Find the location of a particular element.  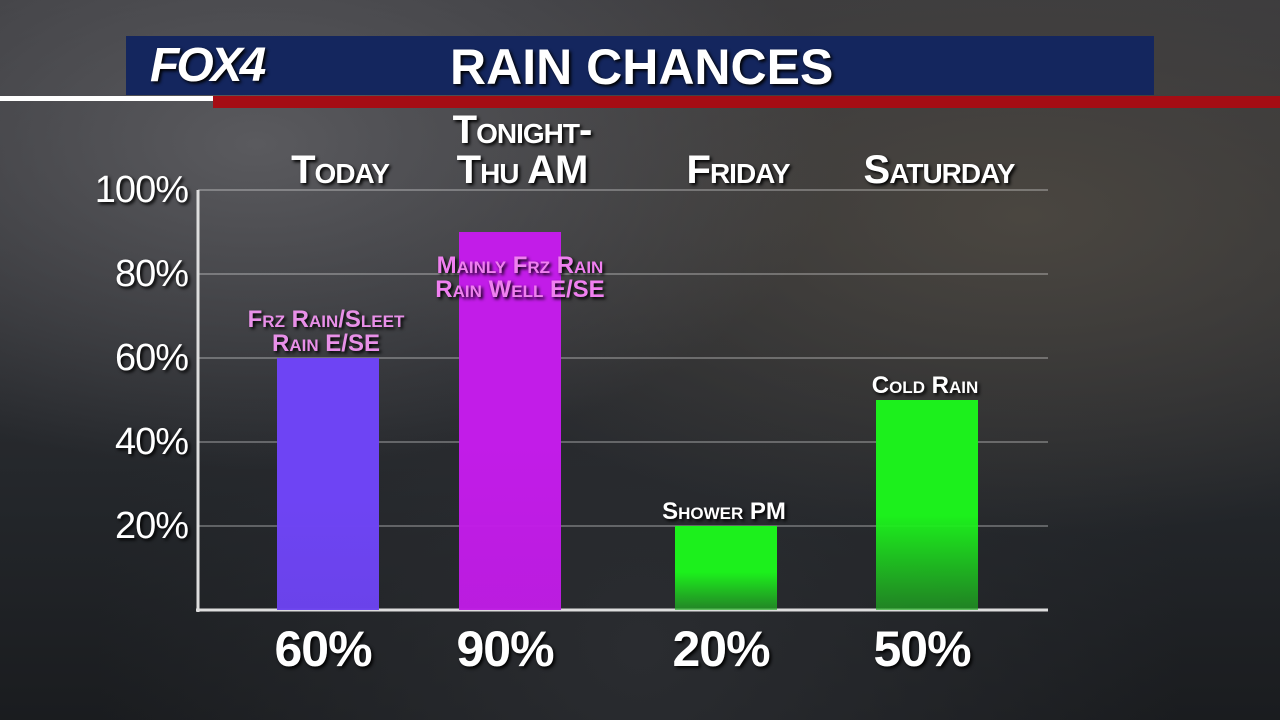

category-label: Today is located at coordinates (340, 170).